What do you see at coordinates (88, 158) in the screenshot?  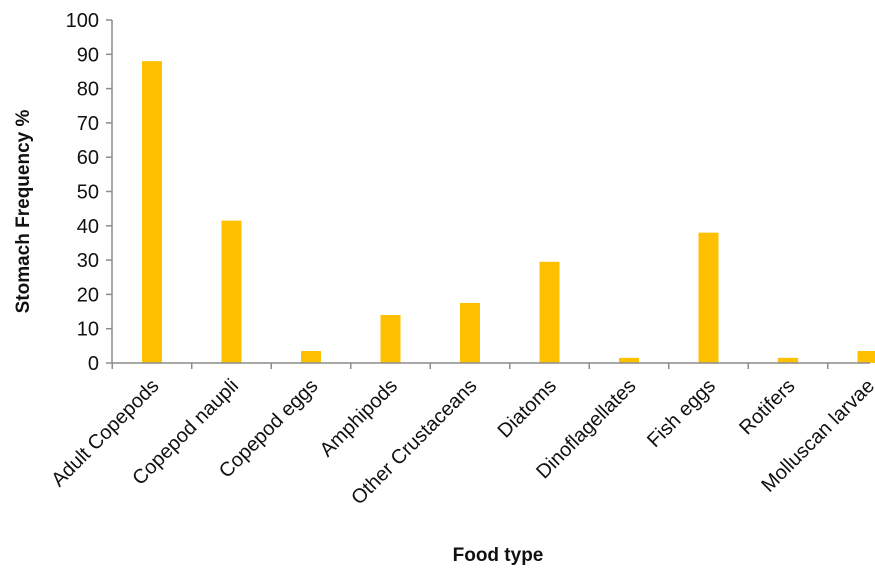 I see `y-tick-label: 60` at bounding box center [88, 158].